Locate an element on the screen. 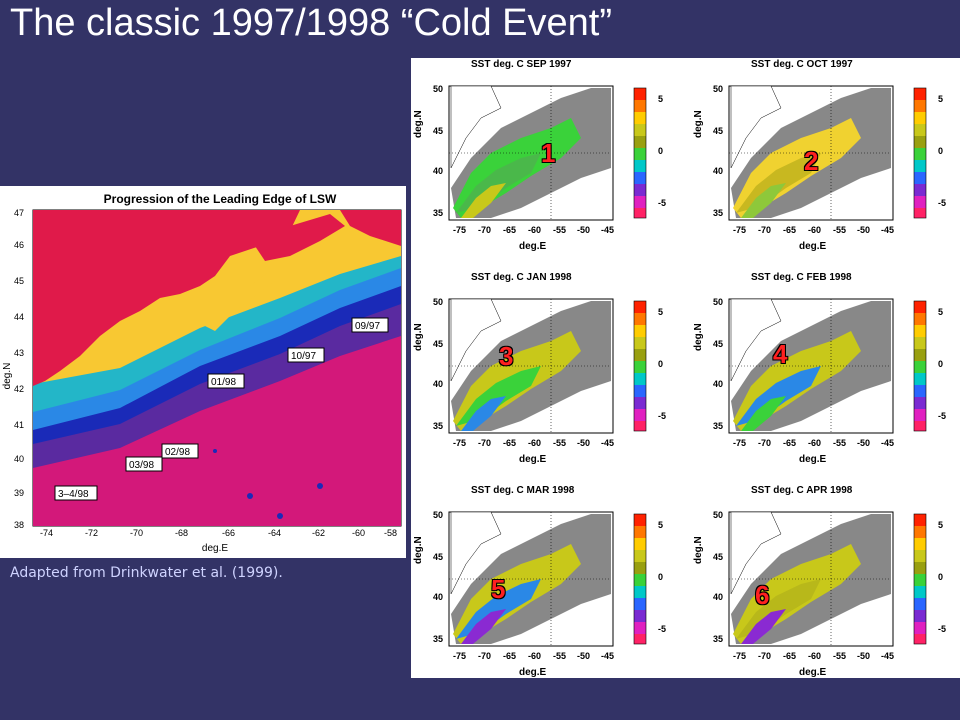 The height and width of the screenshot is (720, 960). sst-panel: SST deg. C JAN 1998 is located at coordinates (546, 373).